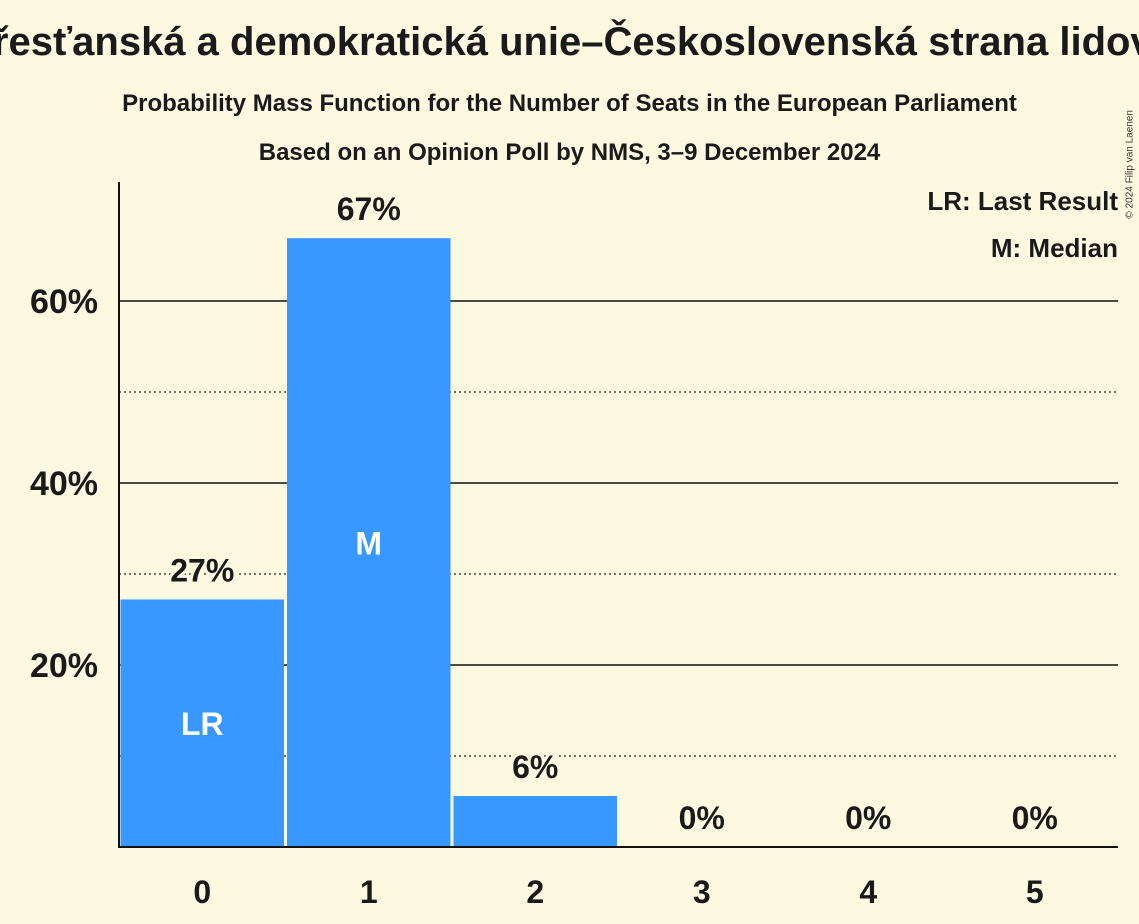 The height and width of the screenshot is (924, 1139). Describe the element at coordinates (1022, 201) in the screenshot. I see `legend-entry: LR: Last Result` at that location.